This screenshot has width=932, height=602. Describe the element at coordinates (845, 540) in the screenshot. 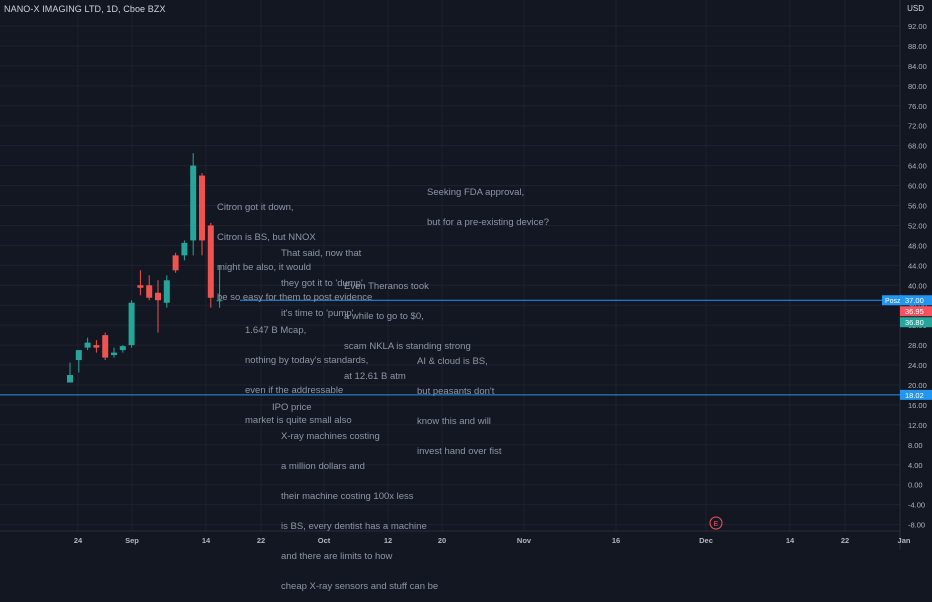

I see `time-tick-label: 22` at that location.